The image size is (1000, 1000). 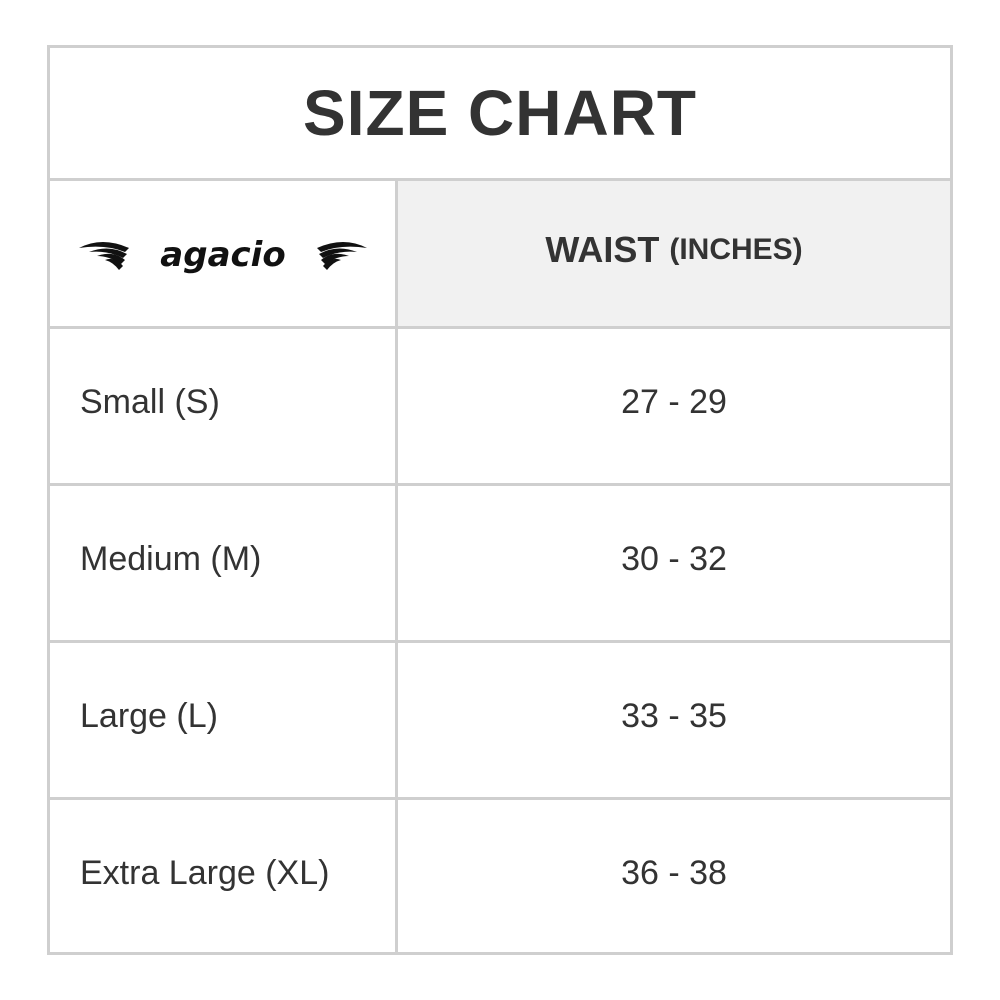 I want to click on waist-header: WAIST (INCHES), so click(x=674, y=253).